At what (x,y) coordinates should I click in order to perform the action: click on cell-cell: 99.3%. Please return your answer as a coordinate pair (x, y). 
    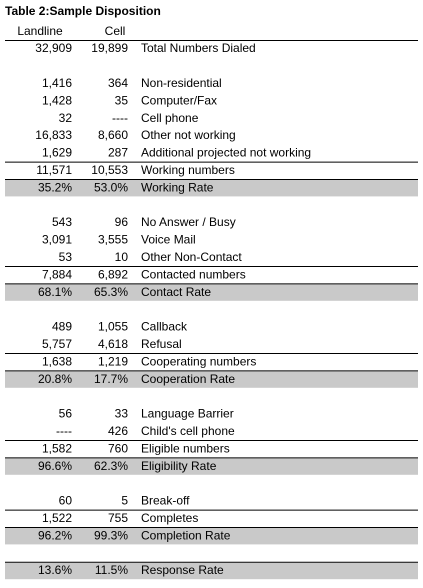
    Looking at the image, I should click on (111, 535).